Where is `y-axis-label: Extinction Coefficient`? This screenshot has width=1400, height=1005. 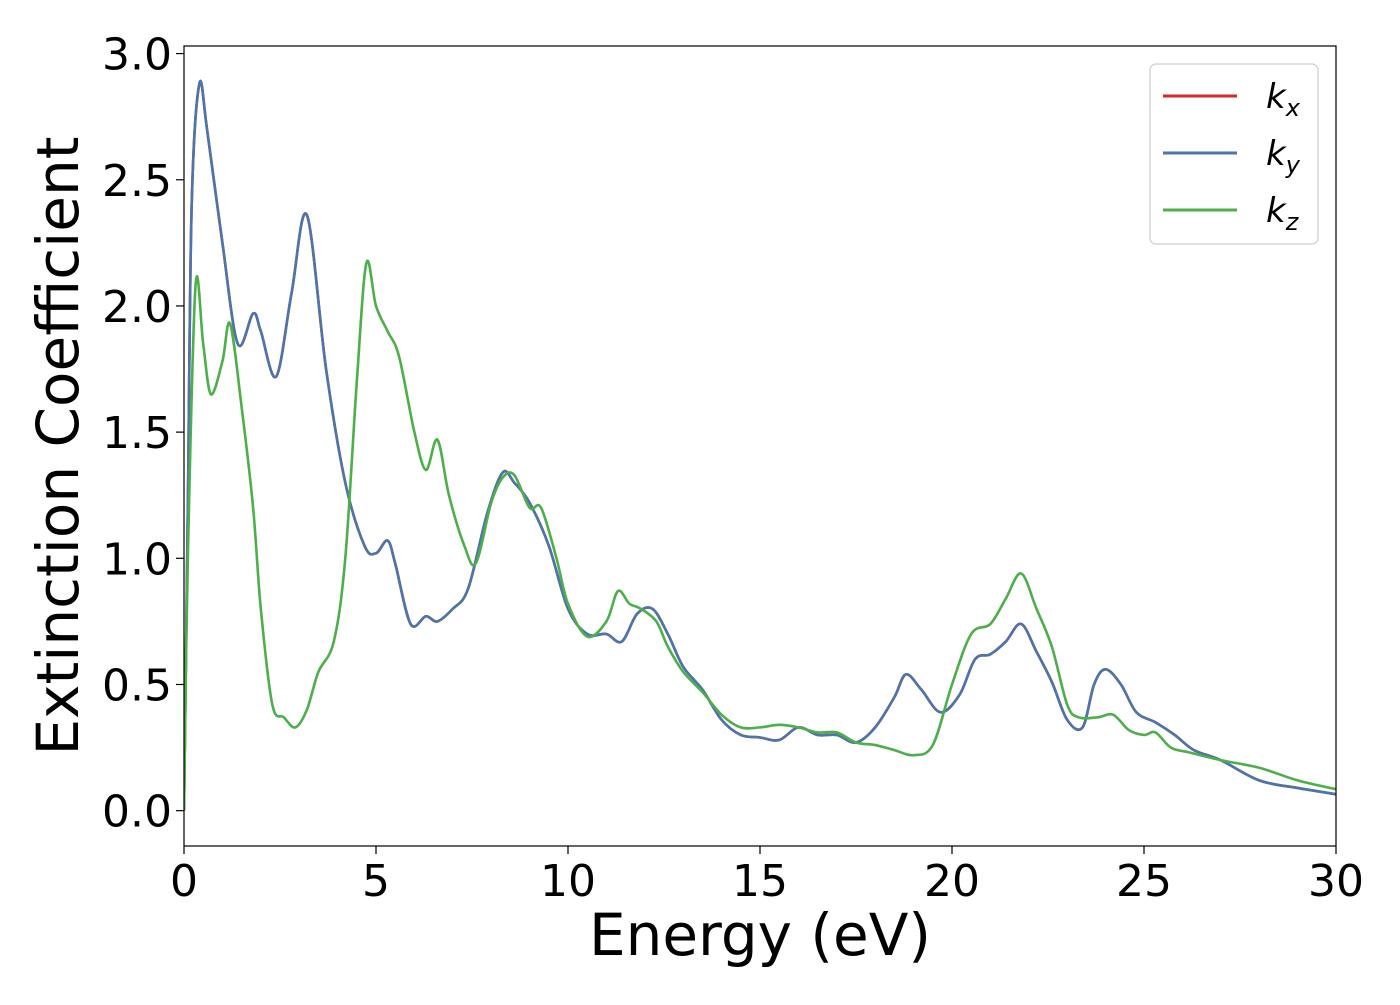 y-axis-label: Extinction Coefficient is located at coordinates (58, 446).